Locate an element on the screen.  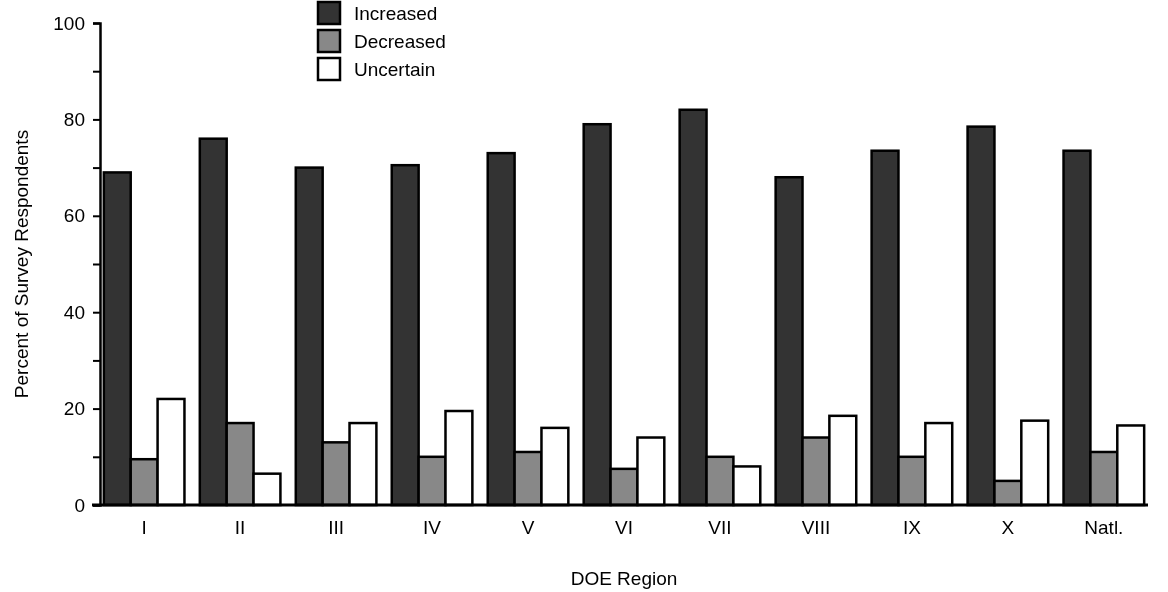
x-tick-label: Natl. is located at coordinates (1104, 528).